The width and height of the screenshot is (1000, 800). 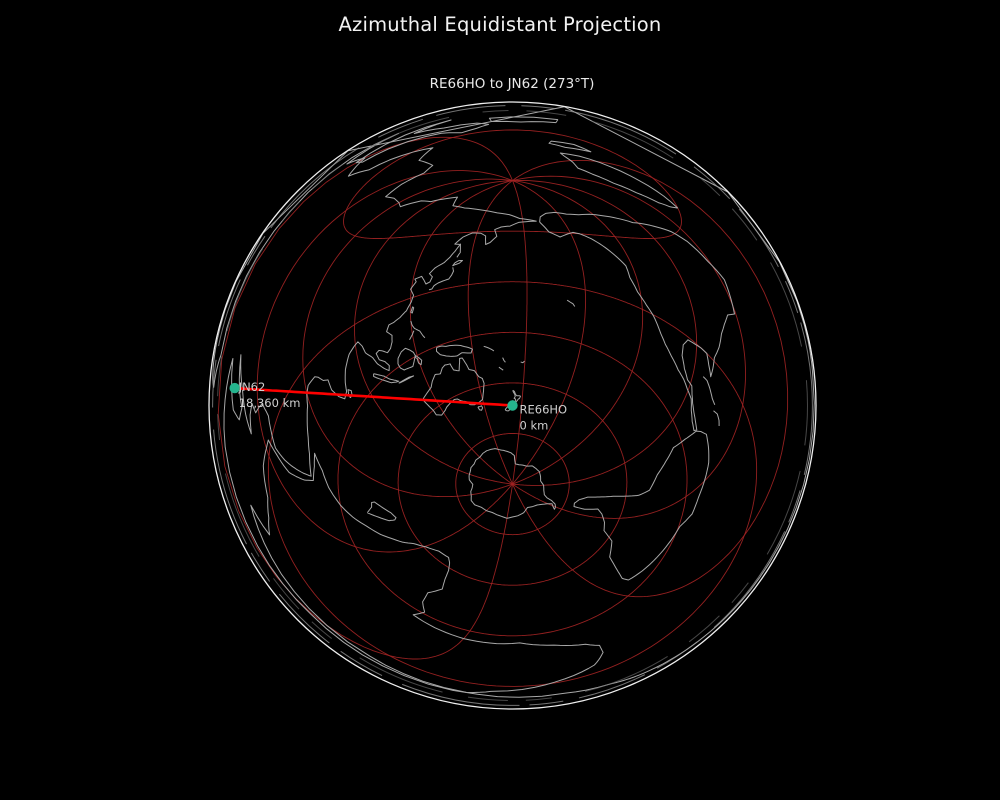 What do you see at coordinates (270, 403) in the screenshot?
I see `station-distance-jn62: 18,360 km` at bounding box center [270, 403].